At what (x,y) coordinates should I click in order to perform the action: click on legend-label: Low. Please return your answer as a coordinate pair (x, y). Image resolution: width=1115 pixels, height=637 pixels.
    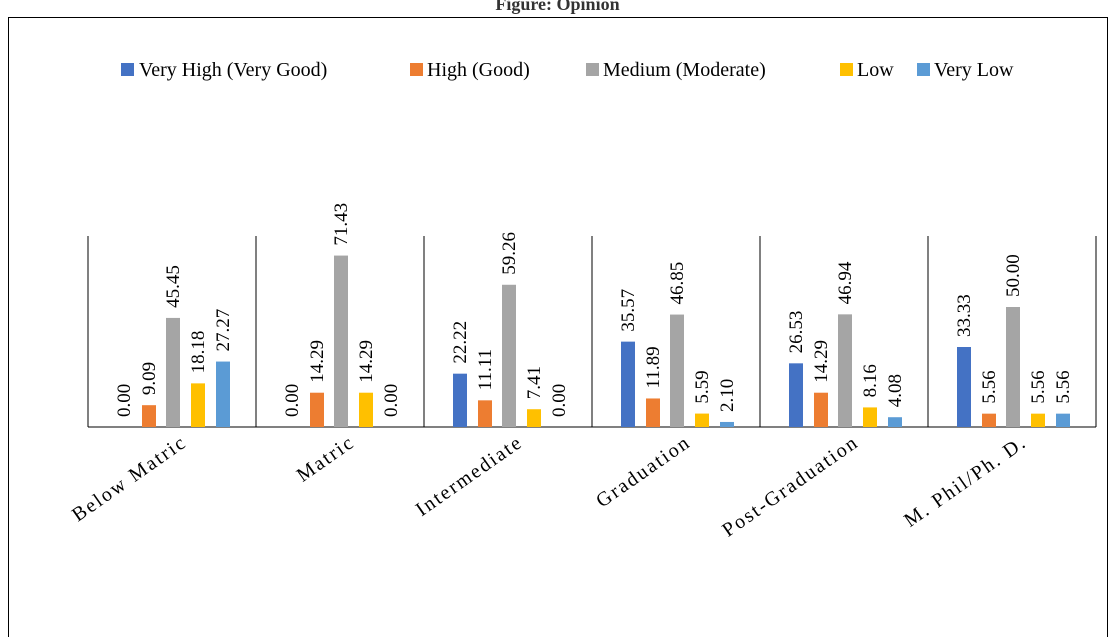
    Looking at the image, I should click on (875, 70).